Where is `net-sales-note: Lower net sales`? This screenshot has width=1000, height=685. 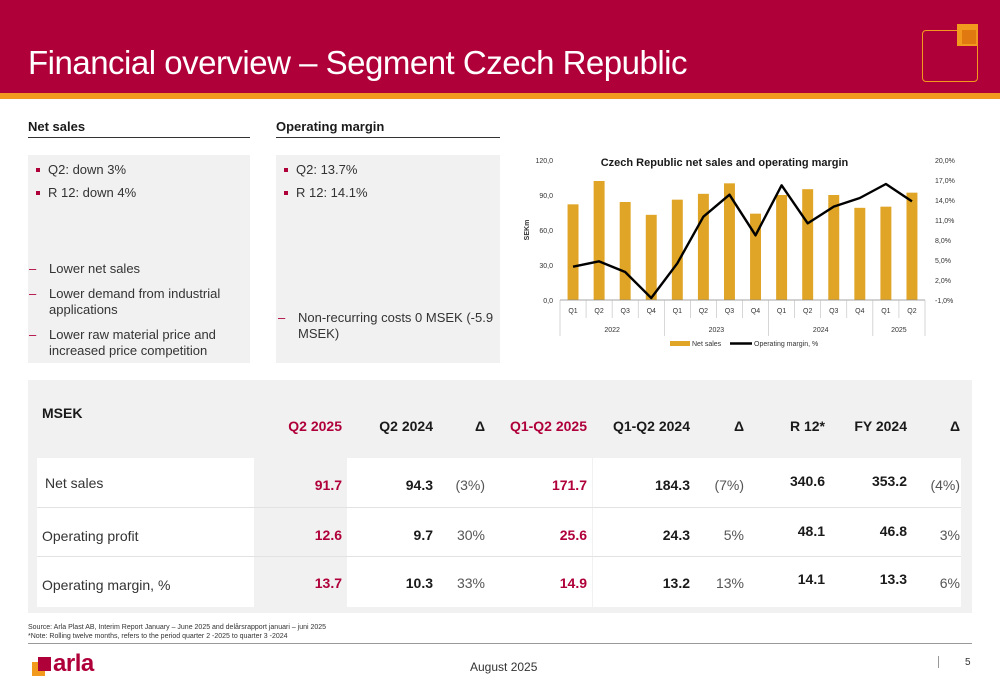 net-sales-note: Lower net sales is located at coordinates (141, 269).